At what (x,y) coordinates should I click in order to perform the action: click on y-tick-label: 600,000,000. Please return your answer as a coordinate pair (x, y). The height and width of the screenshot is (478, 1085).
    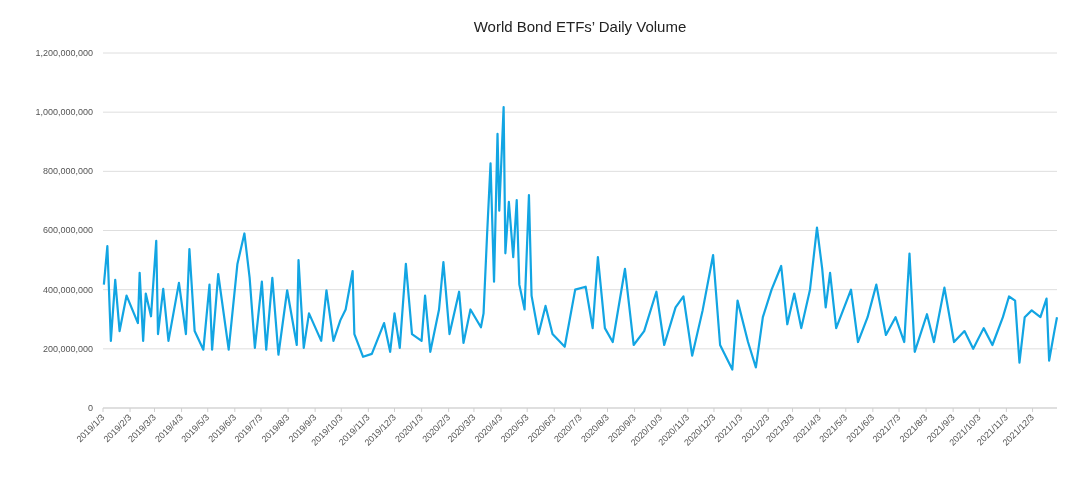
    Looking at the image, I should click on (67, 230).